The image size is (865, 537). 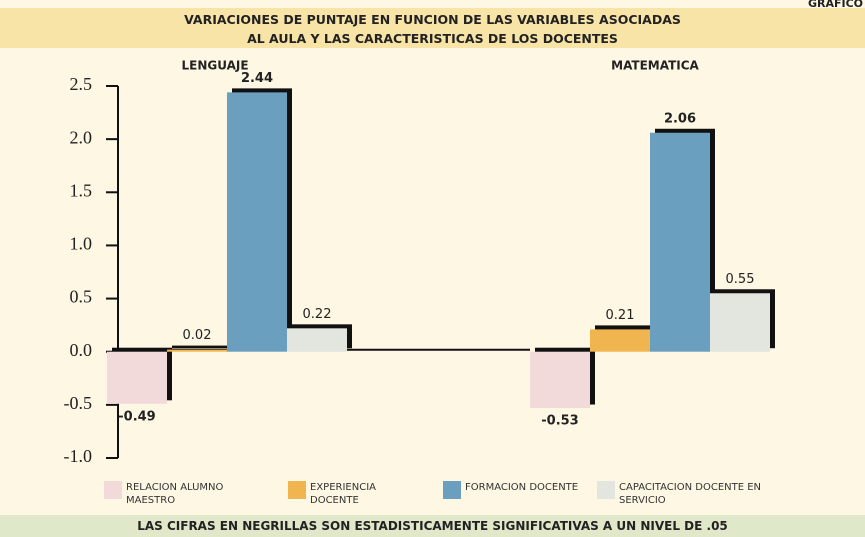 What do you see at coordinates (522, 487) in the screenshot?
I see `legend-label: FORMACION DOCENTE` at bounding box center [522, 487].